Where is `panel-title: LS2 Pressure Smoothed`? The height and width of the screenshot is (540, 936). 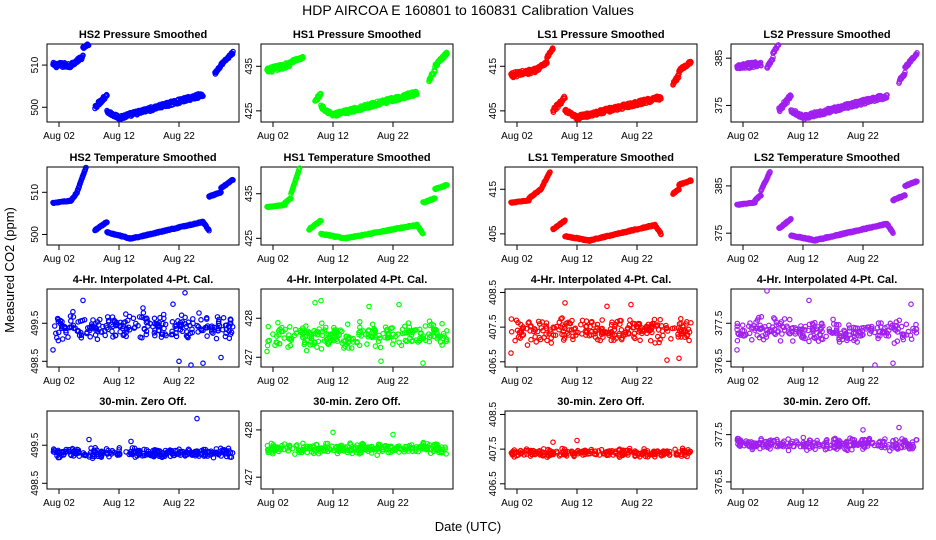 panel-title: LS2 Pressure Smoothed is located at coordinates (826, 35).